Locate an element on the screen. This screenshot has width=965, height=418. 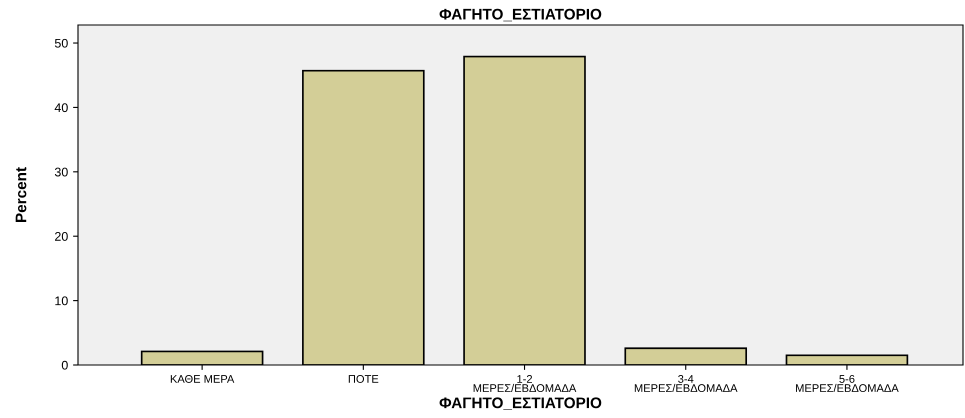
y-axis-title: Percent is located at coordinates (21, 194).